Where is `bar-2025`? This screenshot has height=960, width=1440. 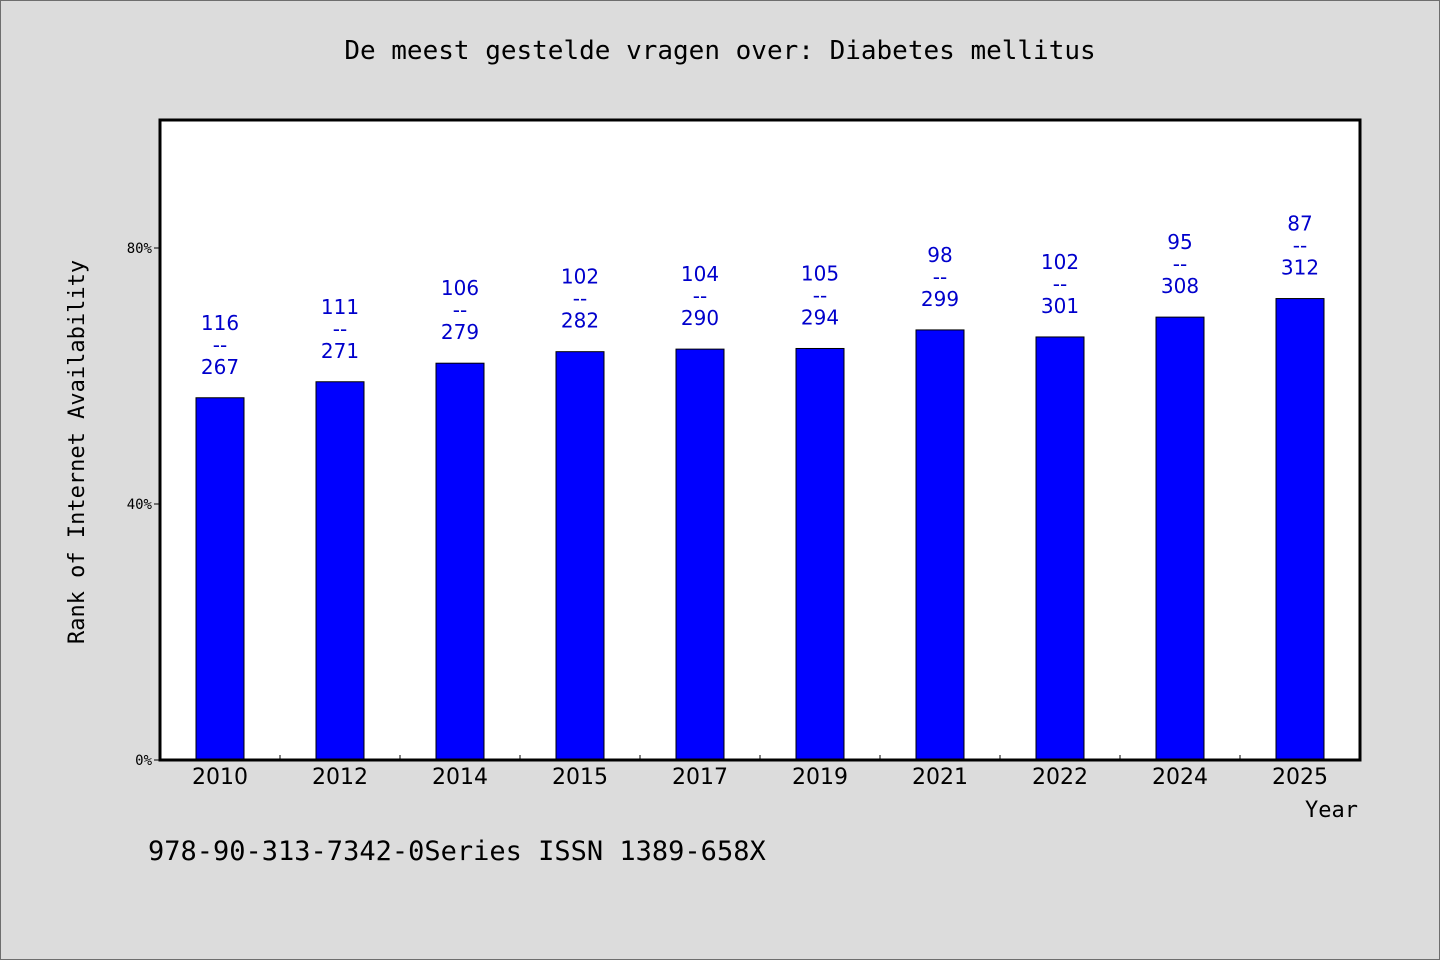
bar-2025 is located at coordinates (1300, 529).